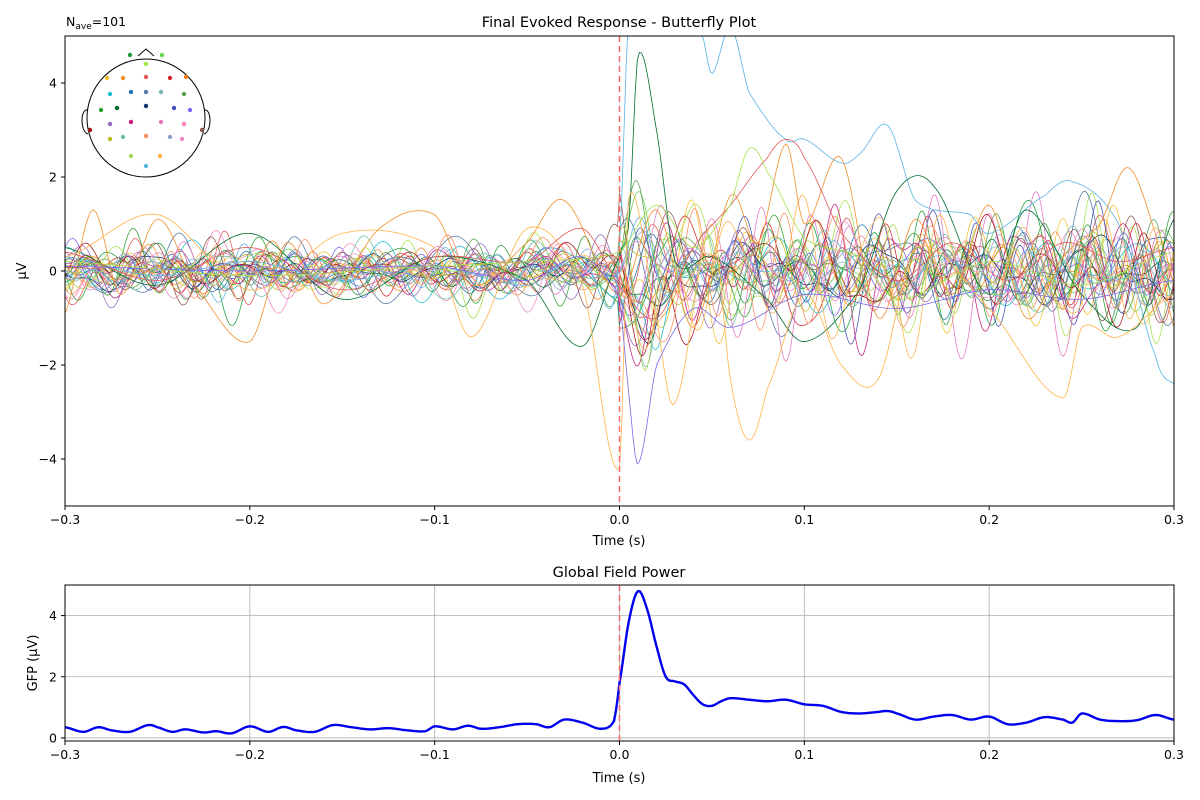  I want to click on gfp-xlabel: Time (s), so click(619, 778).